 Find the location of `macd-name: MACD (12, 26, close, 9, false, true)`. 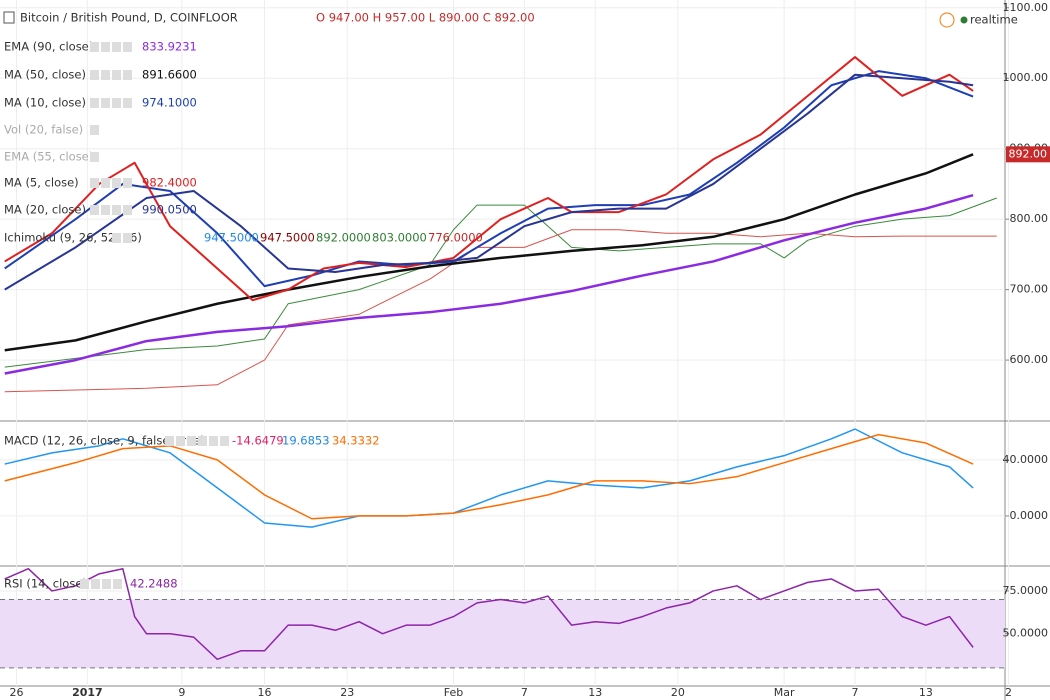

macd-name: MACD (12, 26, close, 9, false, true) is located at coordinates (104, 441).